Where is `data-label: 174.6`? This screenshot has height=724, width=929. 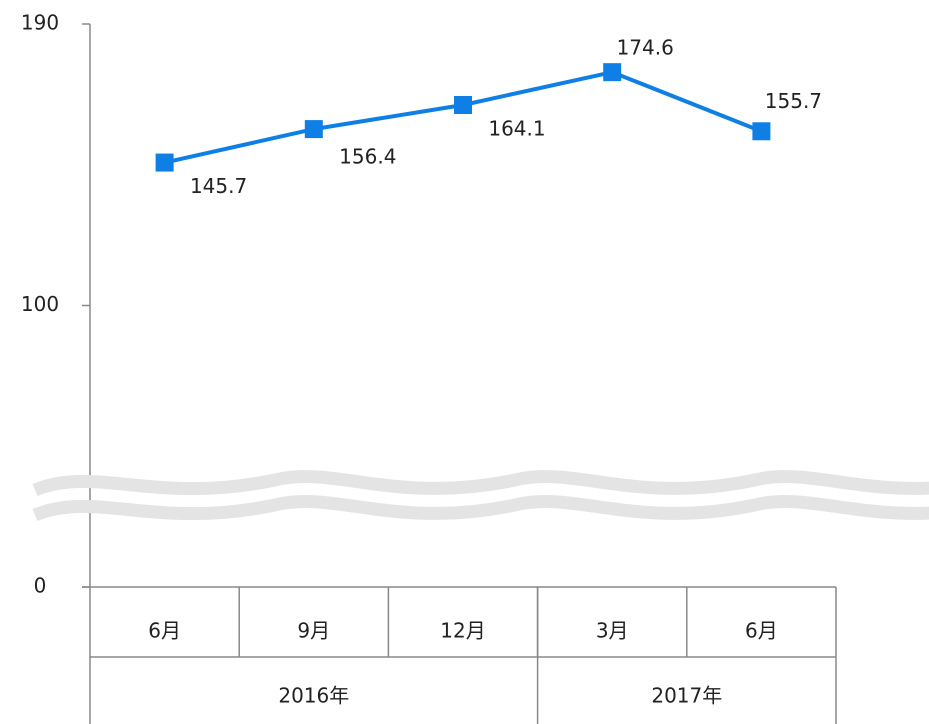
data-label: 174.6 is located at coordinates (645, 48).